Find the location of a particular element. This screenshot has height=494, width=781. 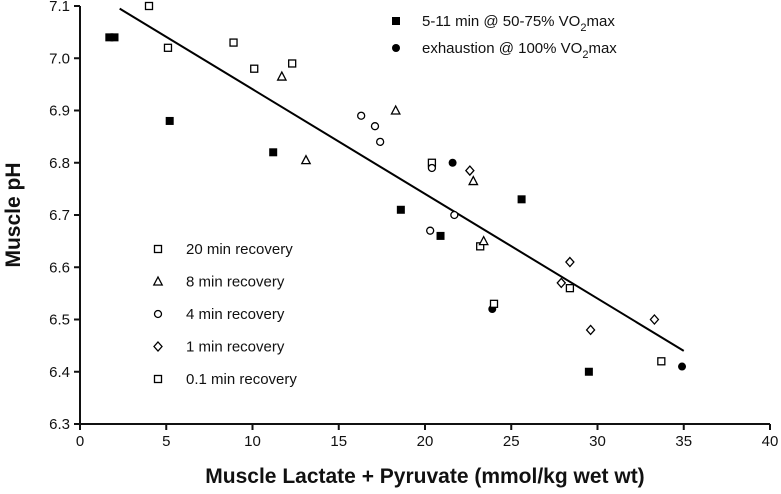

y-tick-label: 6.3 is located at coordinates (59, 424).